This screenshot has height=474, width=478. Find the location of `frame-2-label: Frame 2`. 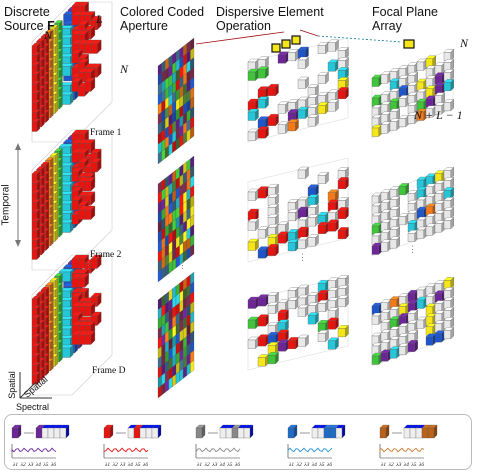

frame-2-label: Frame 2 is located at coordinates (106, 255).